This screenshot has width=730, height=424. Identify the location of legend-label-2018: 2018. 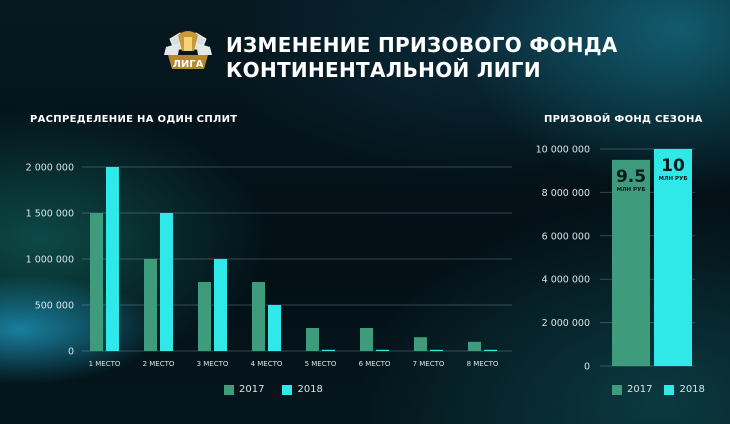
(310, 389).